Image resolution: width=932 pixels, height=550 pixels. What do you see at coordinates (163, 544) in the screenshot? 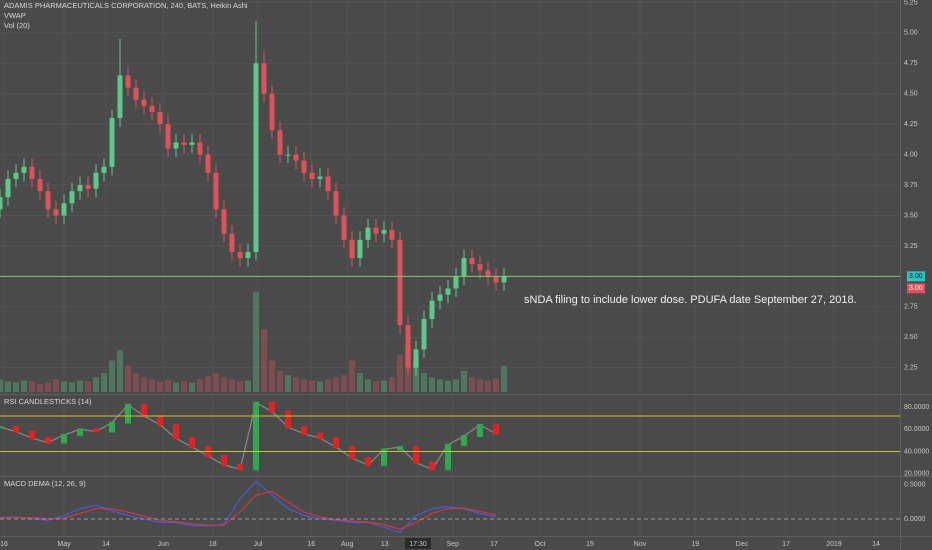
I see `x-tick-label: Jun` at bounding box center [163, 544].